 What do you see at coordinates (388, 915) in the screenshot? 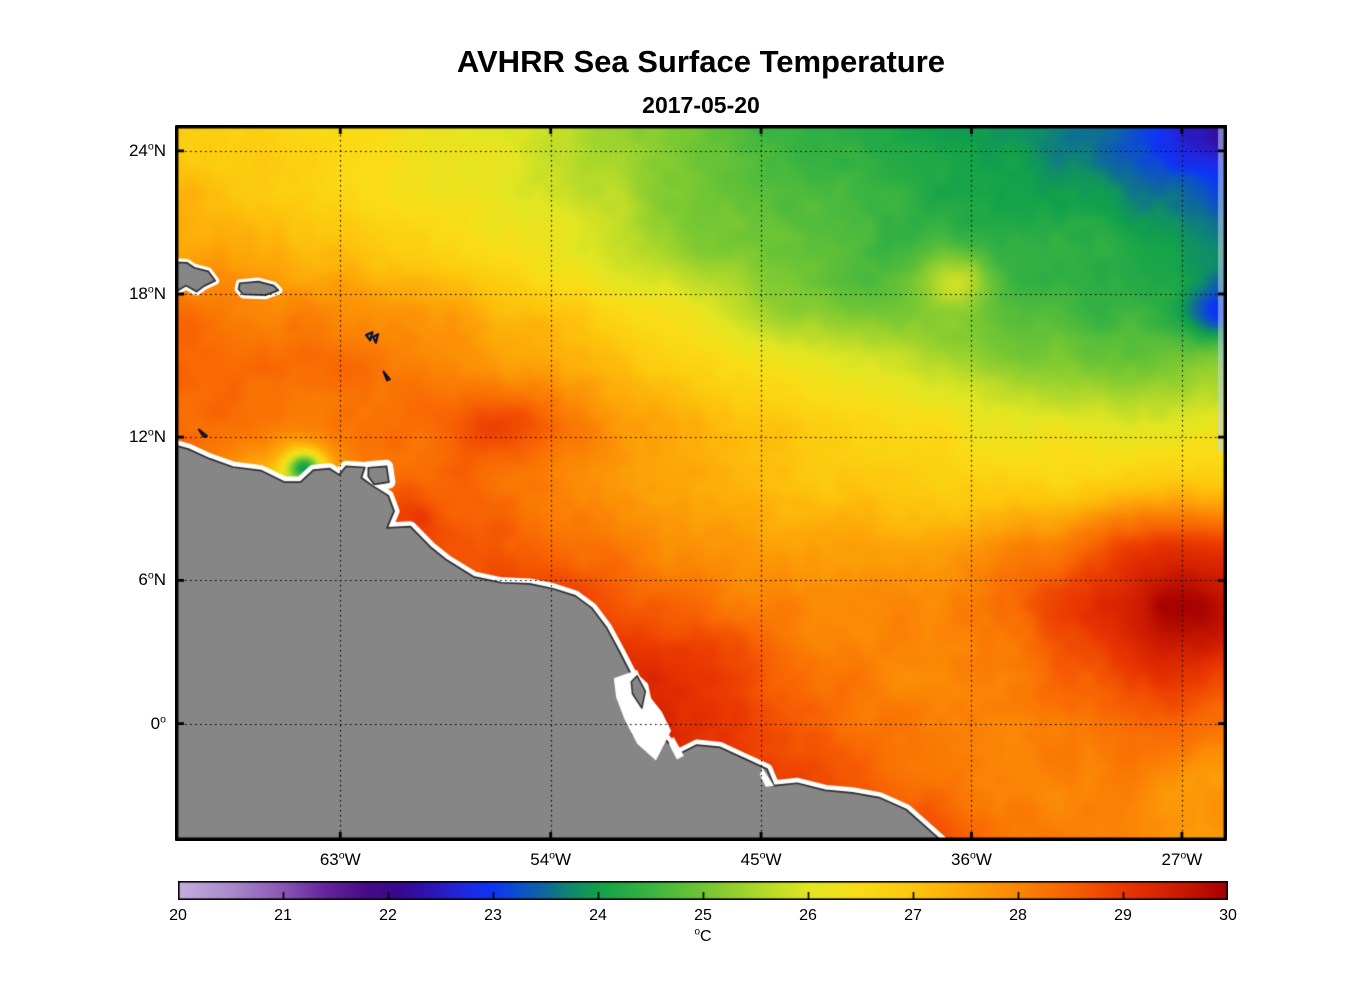
I see `colorbar-tick-label: 22` at bounding box center [388, 915].